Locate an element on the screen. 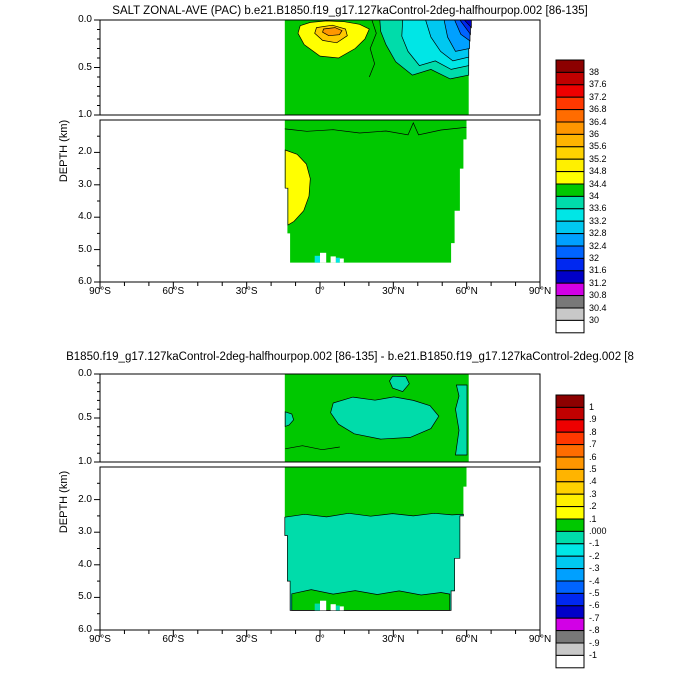  colorbar-label: 1 is located at coordinates (592, 406).